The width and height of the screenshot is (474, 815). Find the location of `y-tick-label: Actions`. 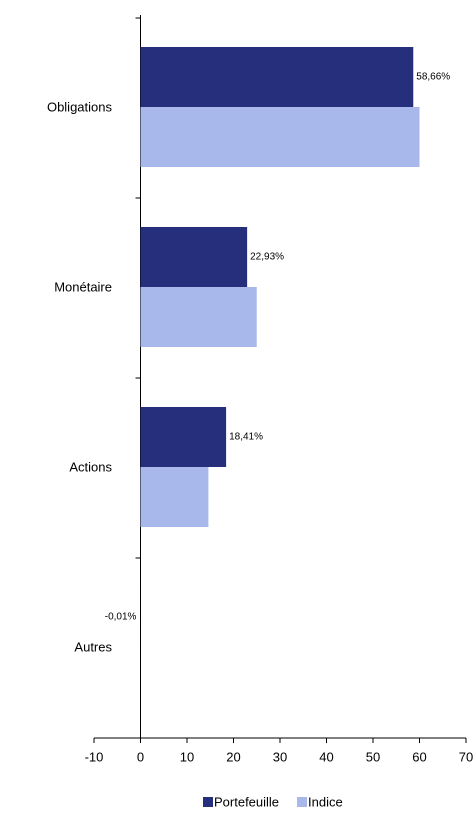

y-tick-label: Actions is located at coordinates (90, 466).